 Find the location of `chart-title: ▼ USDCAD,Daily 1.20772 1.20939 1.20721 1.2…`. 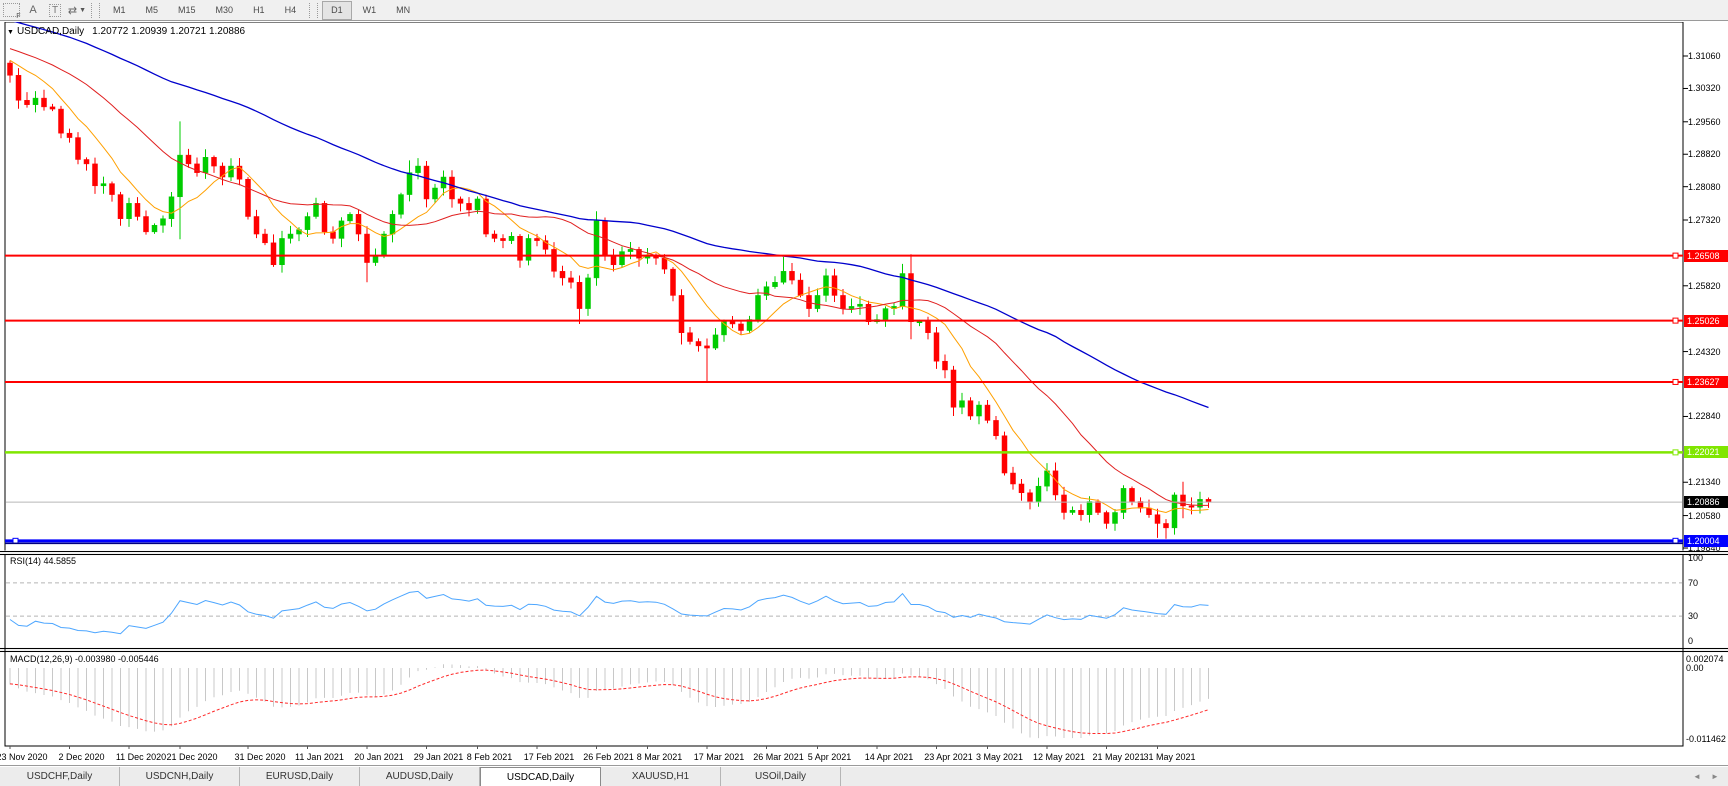

chart-title: ▼ USDCAD,Daily 1.20772 1.20939 1.20721 1.2… is located at coordinates (126, 31).